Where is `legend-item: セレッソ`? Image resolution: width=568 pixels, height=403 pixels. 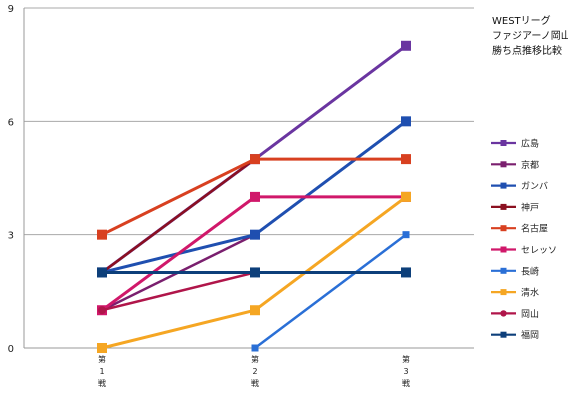 legend-item: セレッソ is located at coordinates (524, 250).